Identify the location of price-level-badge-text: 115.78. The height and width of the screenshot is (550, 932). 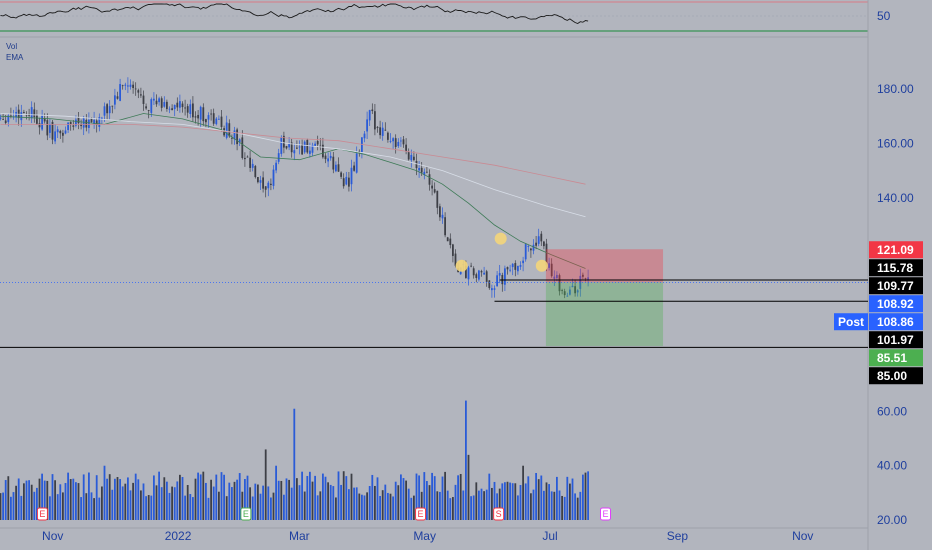
(895, 268).